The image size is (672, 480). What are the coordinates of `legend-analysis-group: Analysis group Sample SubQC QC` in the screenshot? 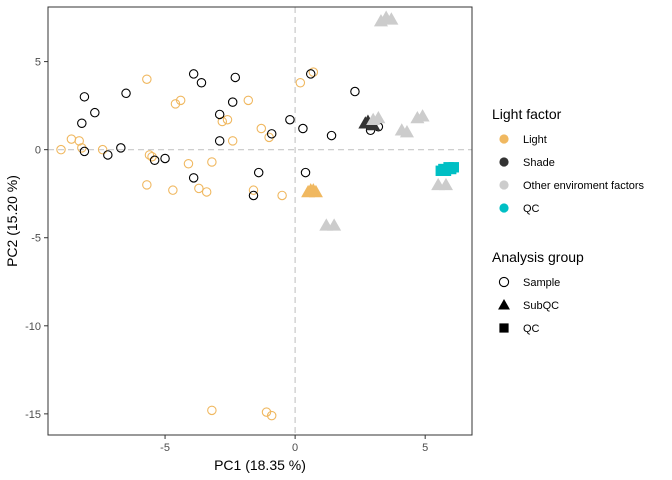 It's located at (538, 292).